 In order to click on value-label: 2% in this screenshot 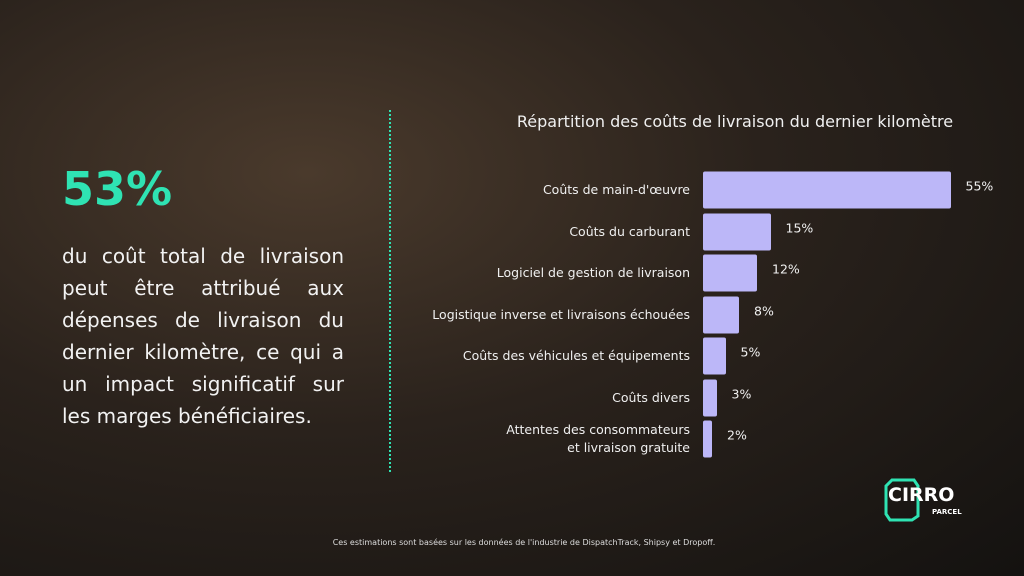, I will do `click(737, 435)`.